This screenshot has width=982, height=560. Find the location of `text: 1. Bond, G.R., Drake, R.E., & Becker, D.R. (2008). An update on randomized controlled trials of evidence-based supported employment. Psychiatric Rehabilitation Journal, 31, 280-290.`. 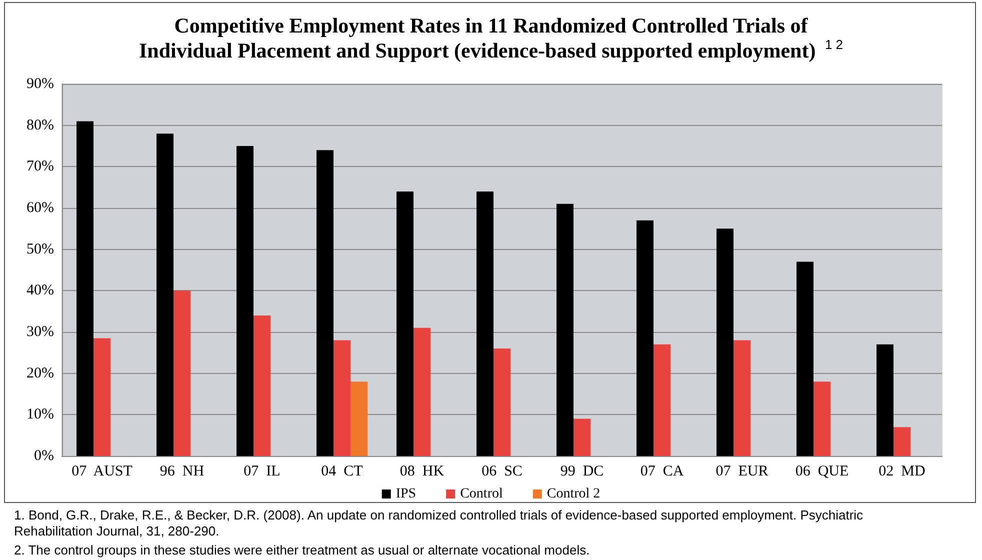

text: 1. Bond, G.R., Drake, R.E., & Becker, D.R. (2008). An update on randomized controlled trials of evidence-based supported employment. Psychiatric Rehabilitation Journal, 31, 280-290. is located at coordinates (440, 523).